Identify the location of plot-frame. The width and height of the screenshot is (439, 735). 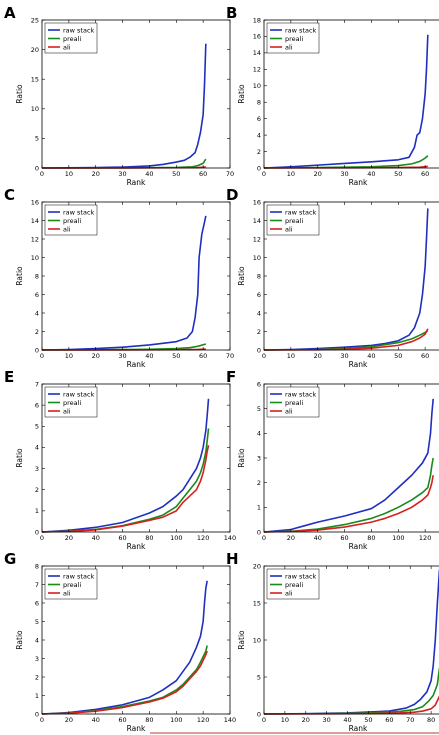
(351, 94).